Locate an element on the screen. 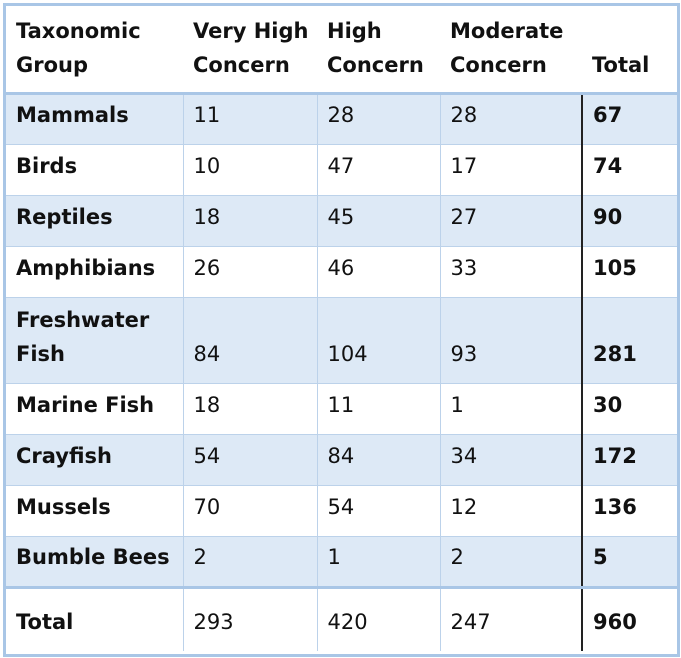  very-high-cell: 2 is located at coordinates (249, 562).